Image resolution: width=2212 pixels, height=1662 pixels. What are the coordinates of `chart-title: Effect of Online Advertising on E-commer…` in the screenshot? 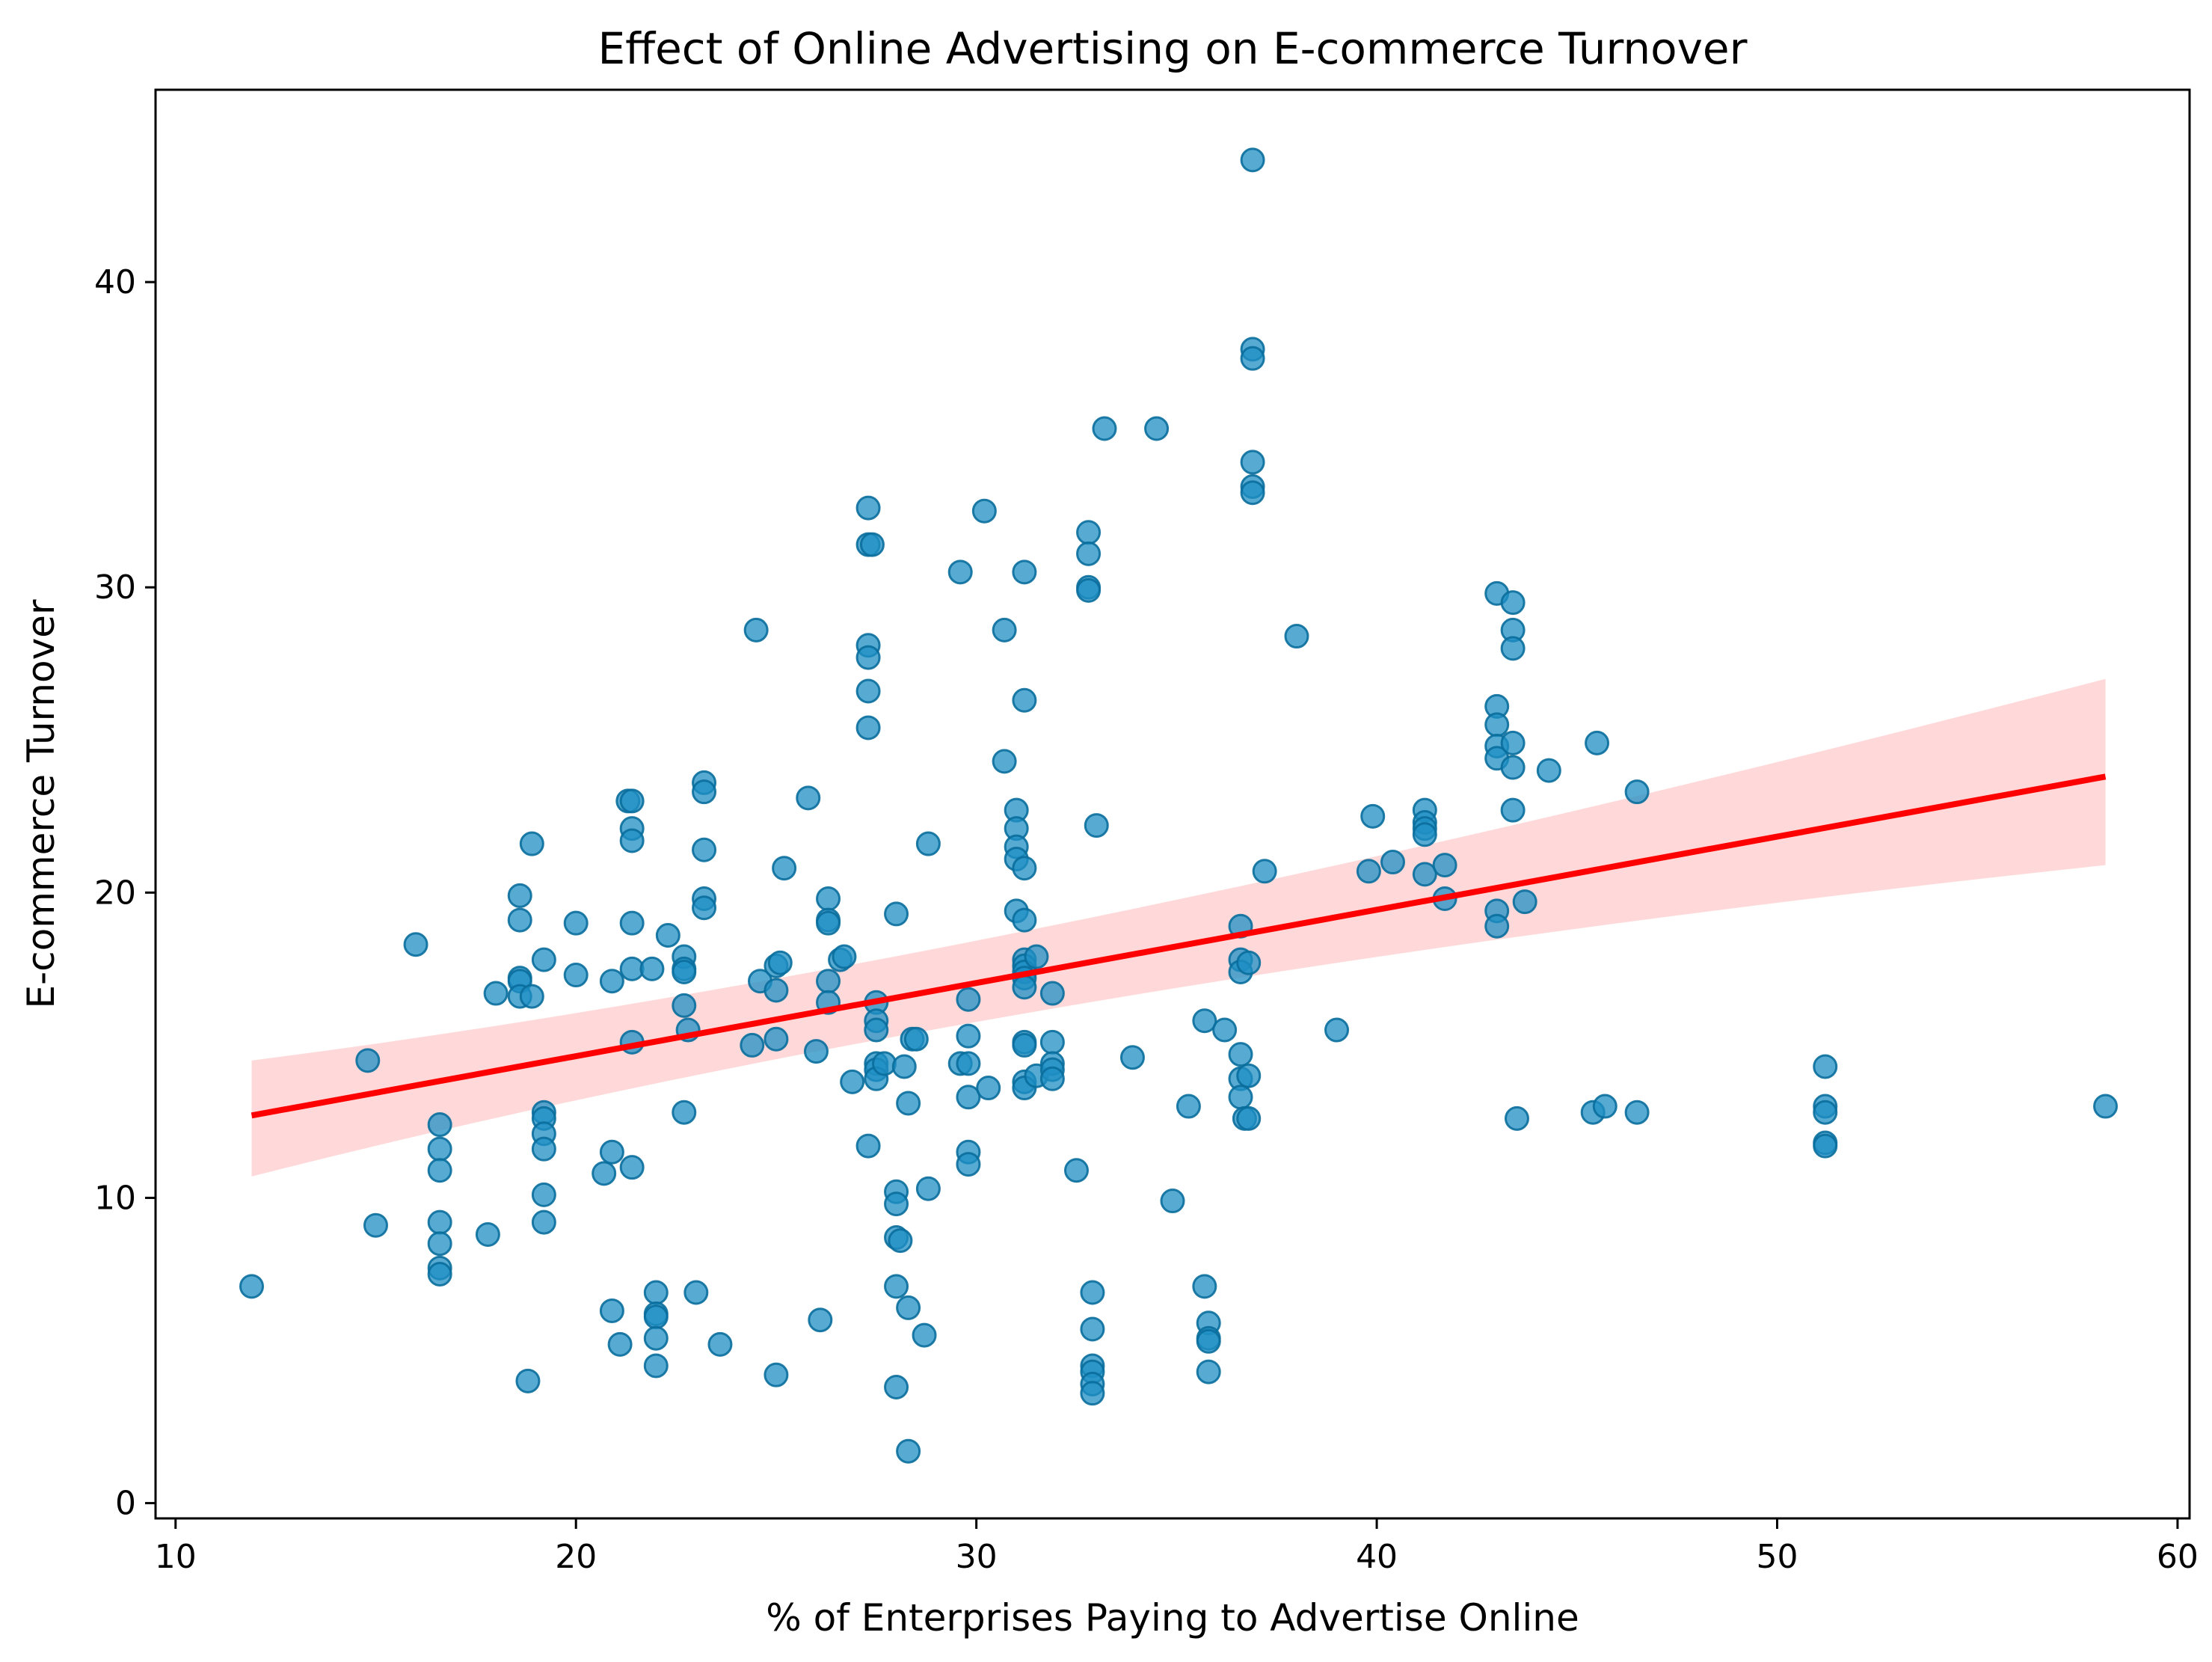 It's located at (1173, 48).